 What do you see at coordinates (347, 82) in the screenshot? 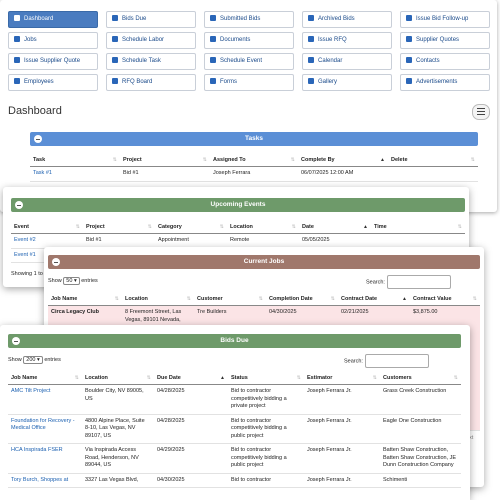
I see `nav-button-gallery: Gallery` at bounding box center [347, 82].